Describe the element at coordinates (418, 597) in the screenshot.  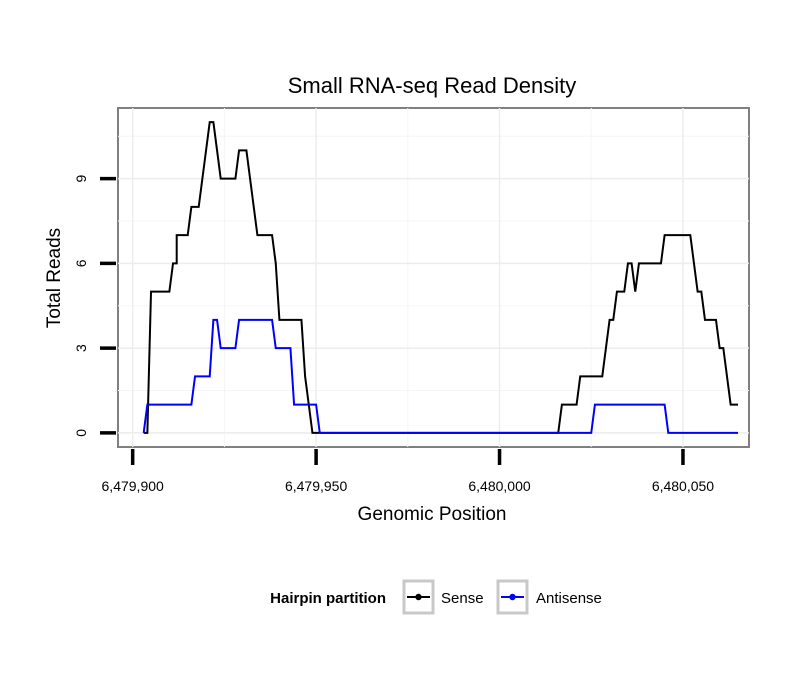
I see `legend-dot-sense` at that location.